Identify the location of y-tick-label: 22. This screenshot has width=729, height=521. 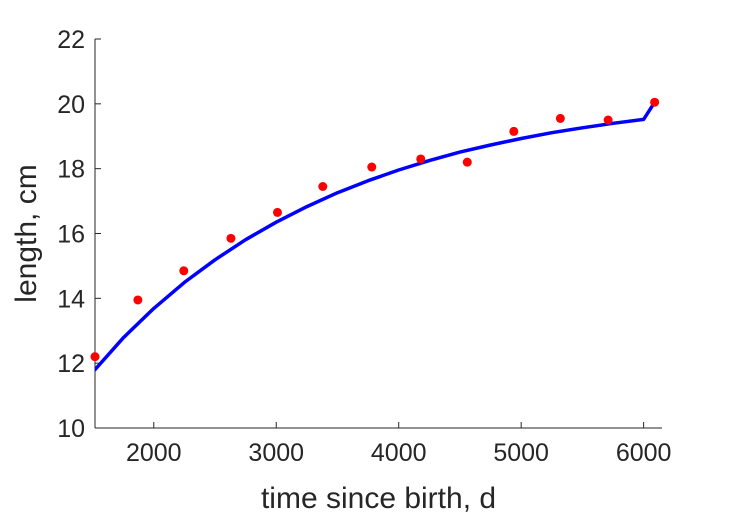
(71, 40).